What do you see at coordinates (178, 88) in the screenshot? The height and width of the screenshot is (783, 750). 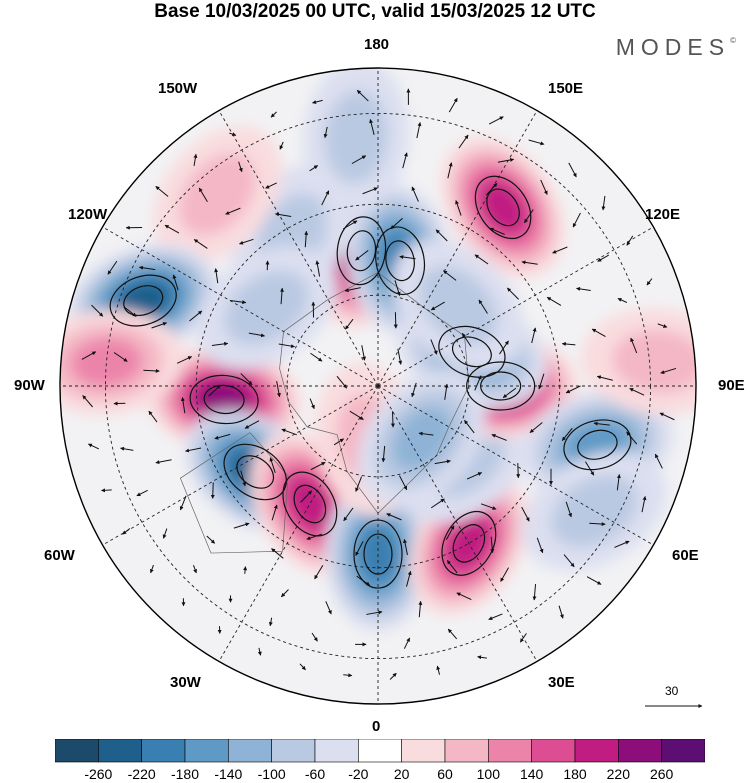 I see `lon-label-150w: 150W` at bounding box center [178, 88].